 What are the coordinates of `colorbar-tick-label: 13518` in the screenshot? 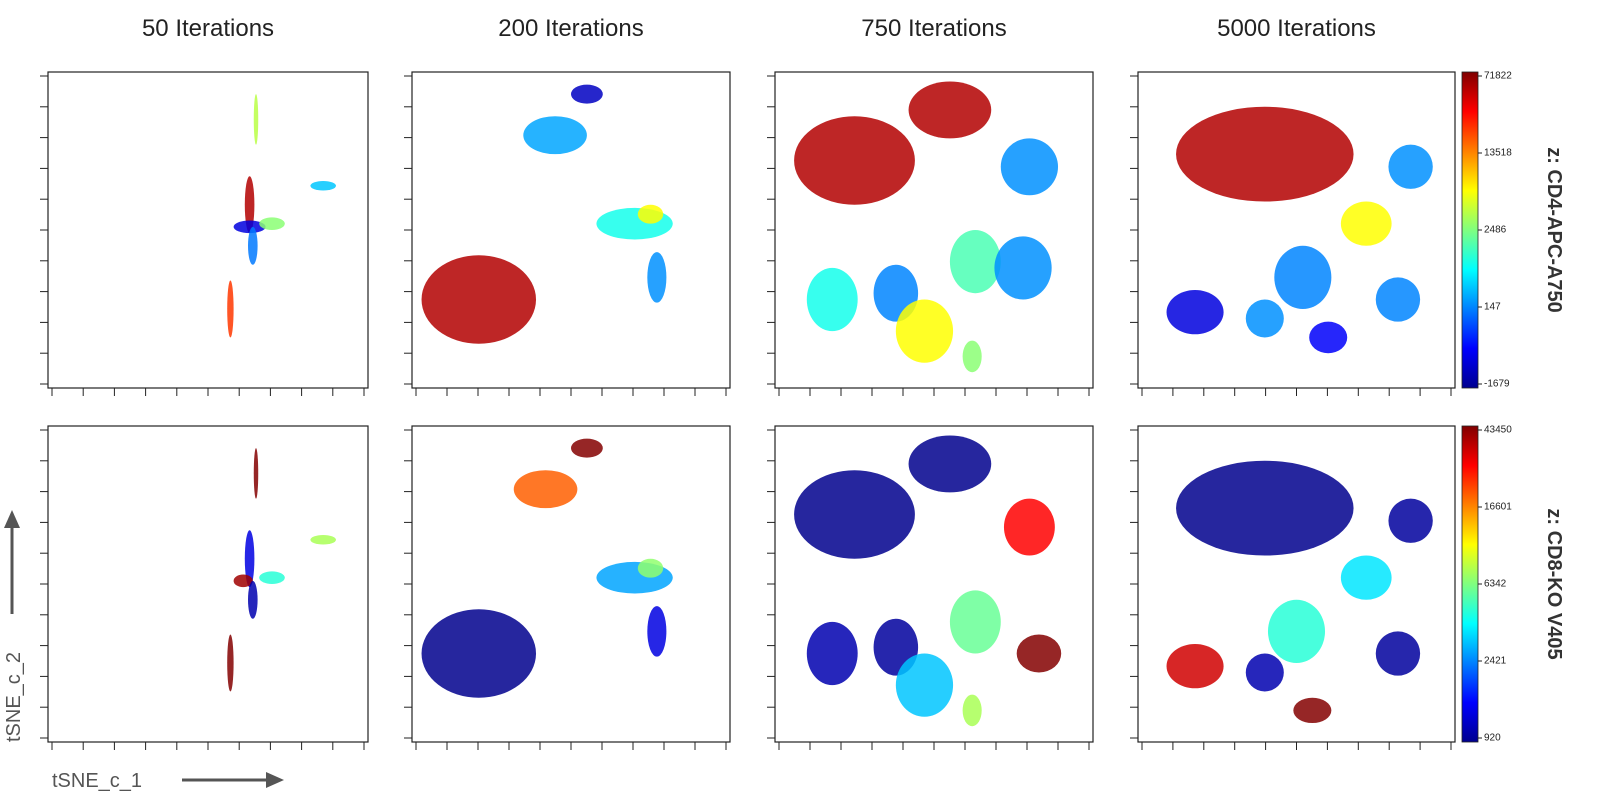 It's located at (1498, 153).